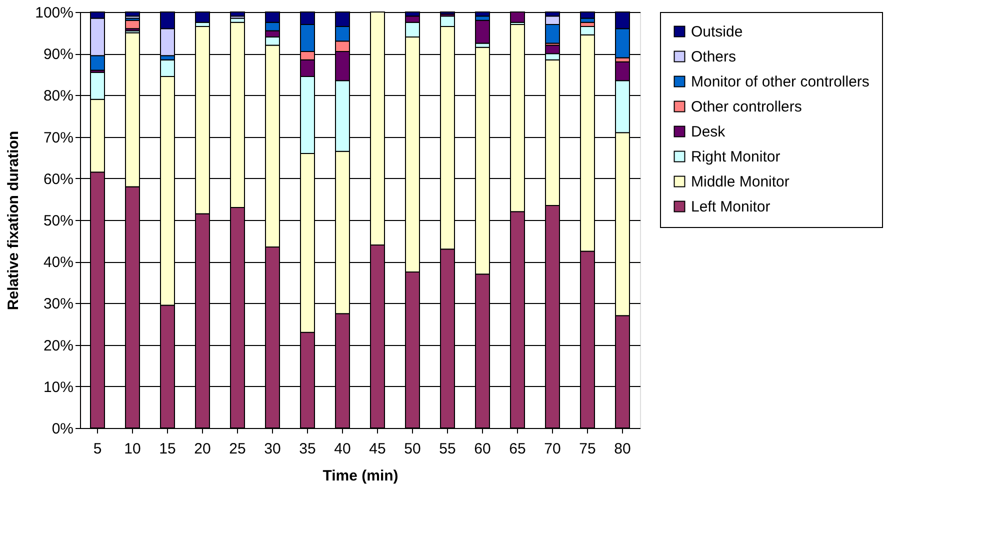  Describe the element at coordinates (342, 449) in the screenshot. I see `x-tick-label: 40` at that location.